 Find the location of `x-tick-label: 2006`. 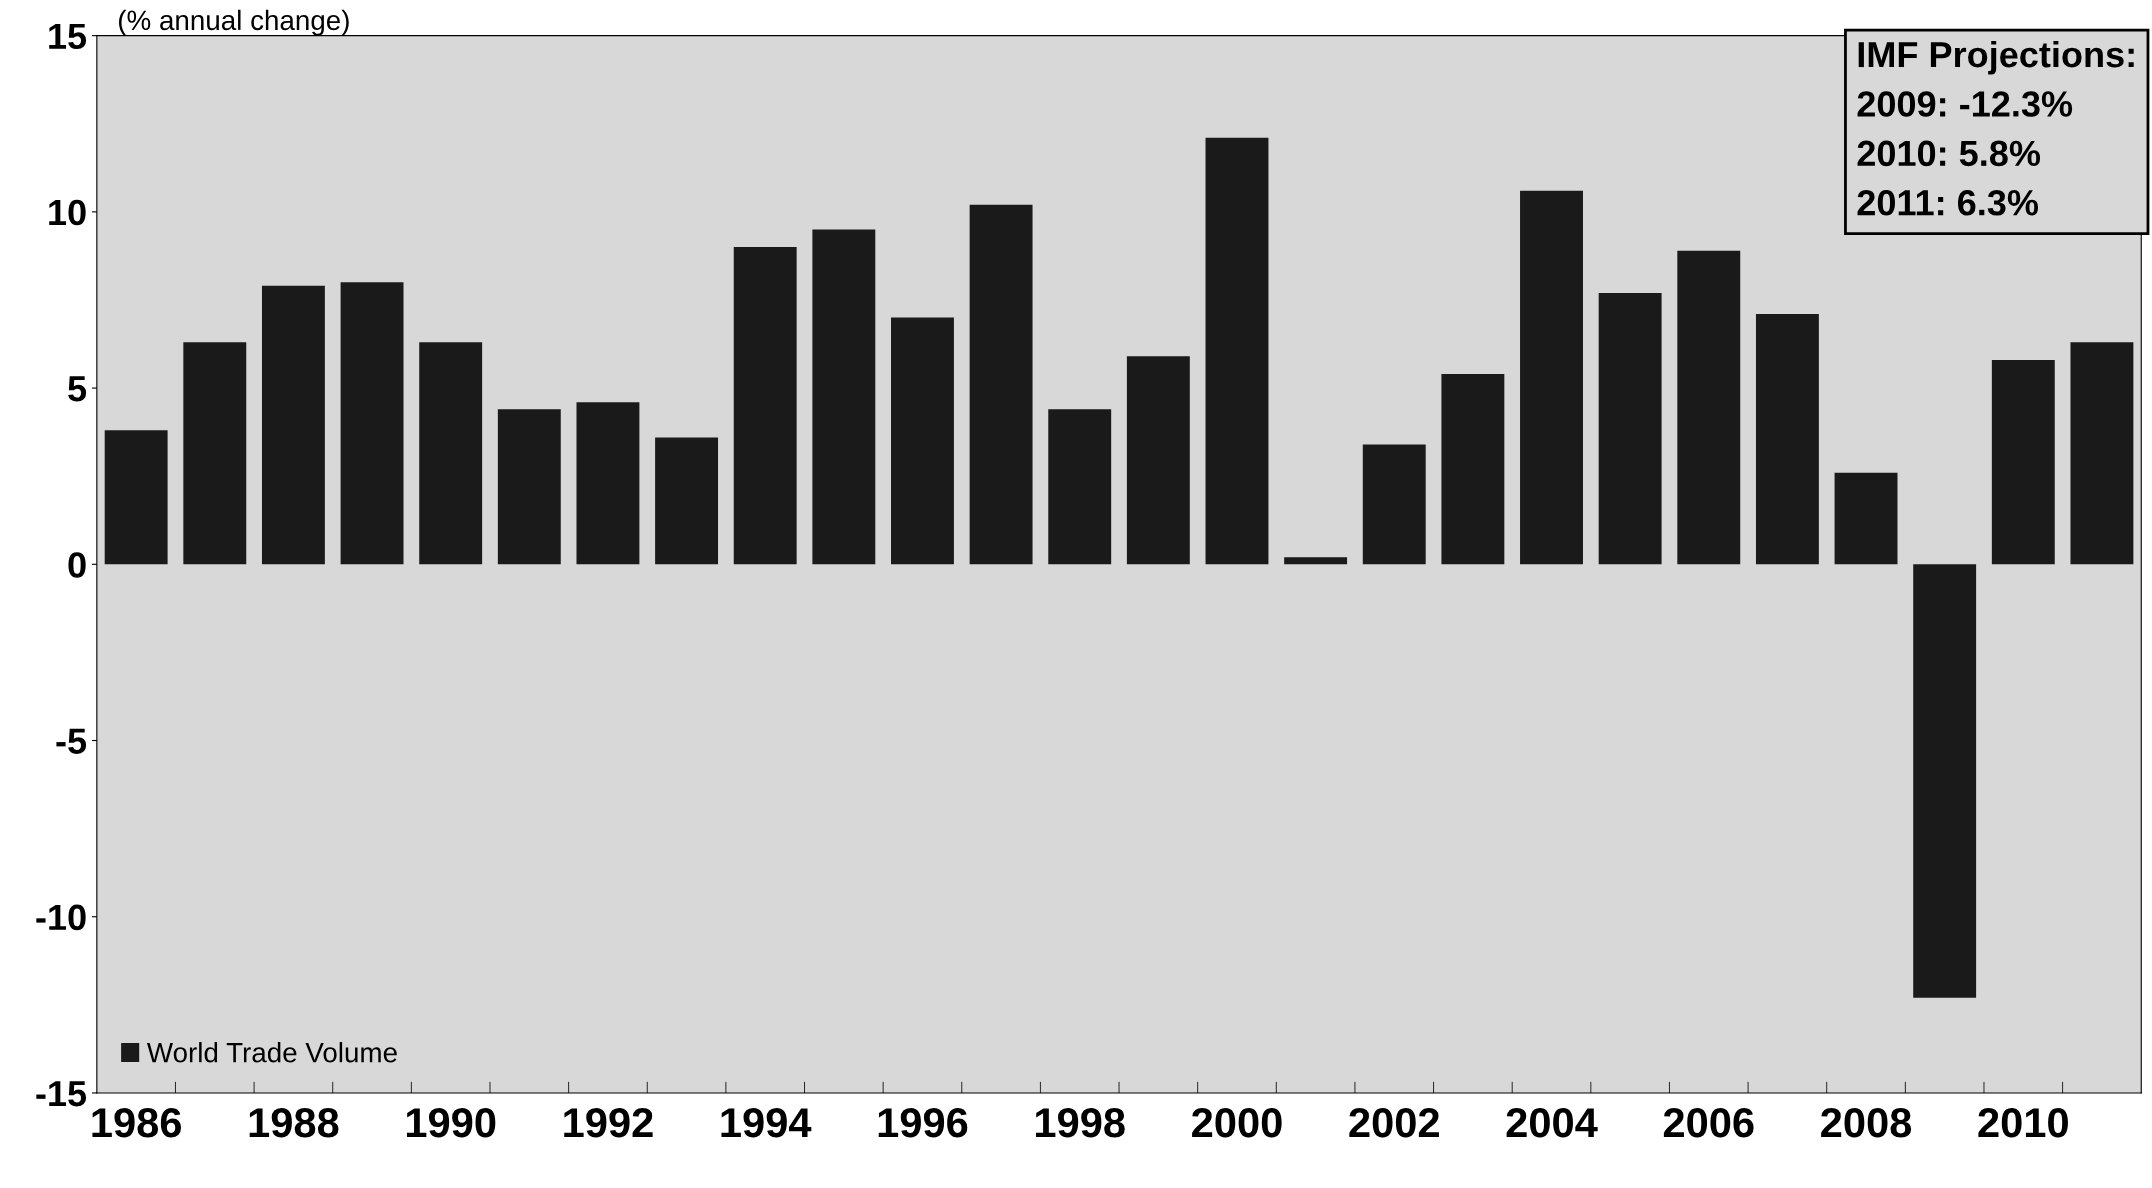

x-tick-label: 2006 is located at coordinates (1708, 1122).